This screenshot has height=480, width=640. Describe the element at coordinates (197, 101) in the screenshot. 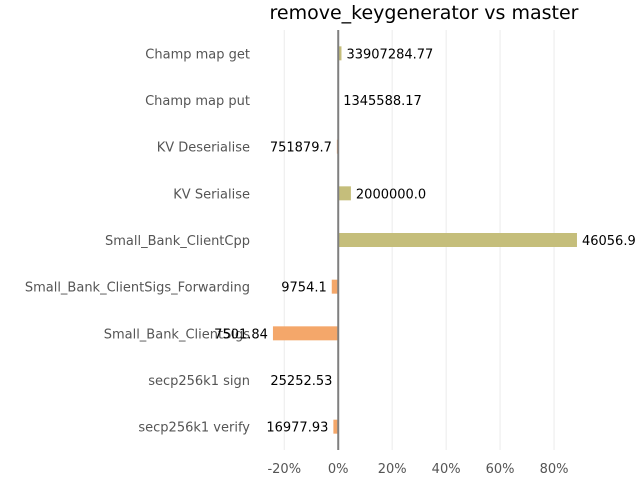

I see `category-label: Champ map put` at that location.